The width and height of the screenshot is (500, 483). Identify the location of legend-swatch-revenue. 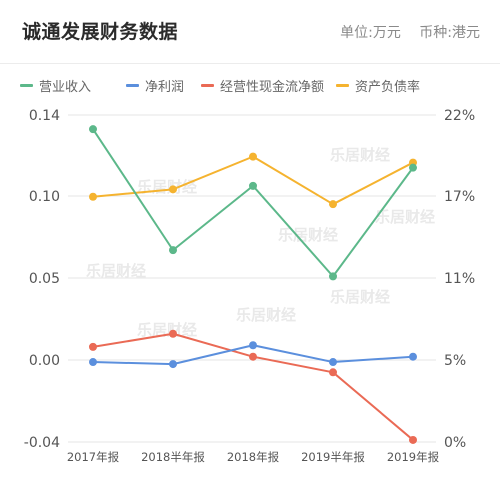
(26, 85).